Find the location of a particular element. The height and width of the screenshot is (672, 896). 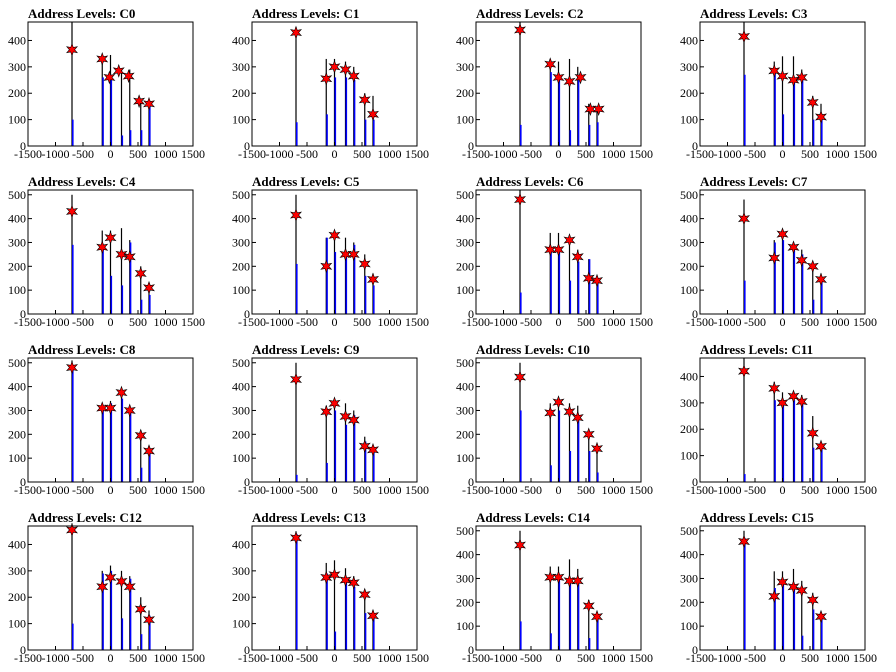

y-tick-label: 500 is located at coordinates (689, 195).